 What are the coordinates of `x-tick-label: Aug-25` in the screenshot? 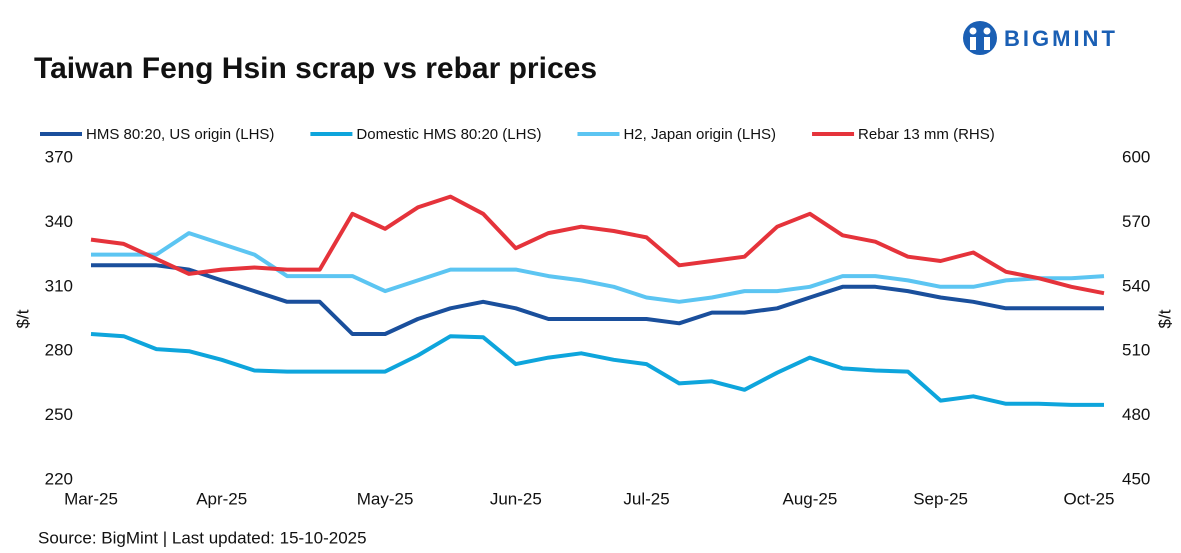 It's located at (809, 498).